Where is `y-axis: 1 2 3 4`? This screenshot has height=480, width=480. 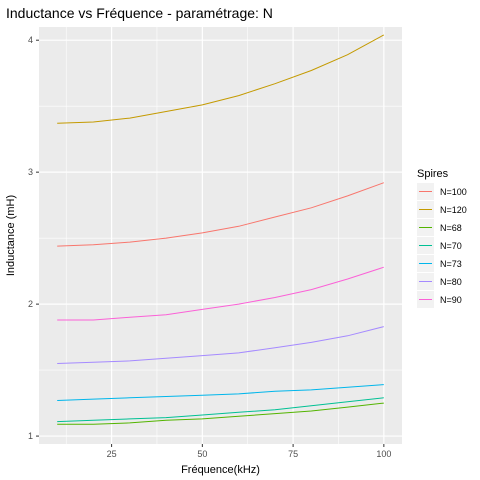 y-axis: 1 2 3 4 is located at coordinates (33, 238).